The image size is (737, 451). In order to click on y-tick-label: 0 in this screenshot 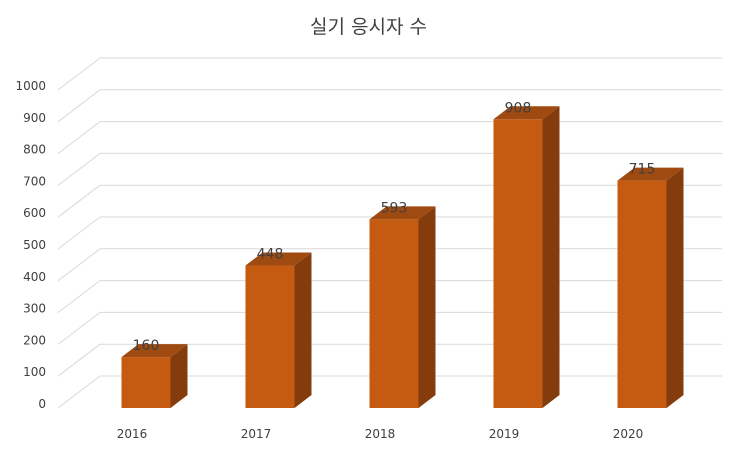, I will do `click(42, 404)`.